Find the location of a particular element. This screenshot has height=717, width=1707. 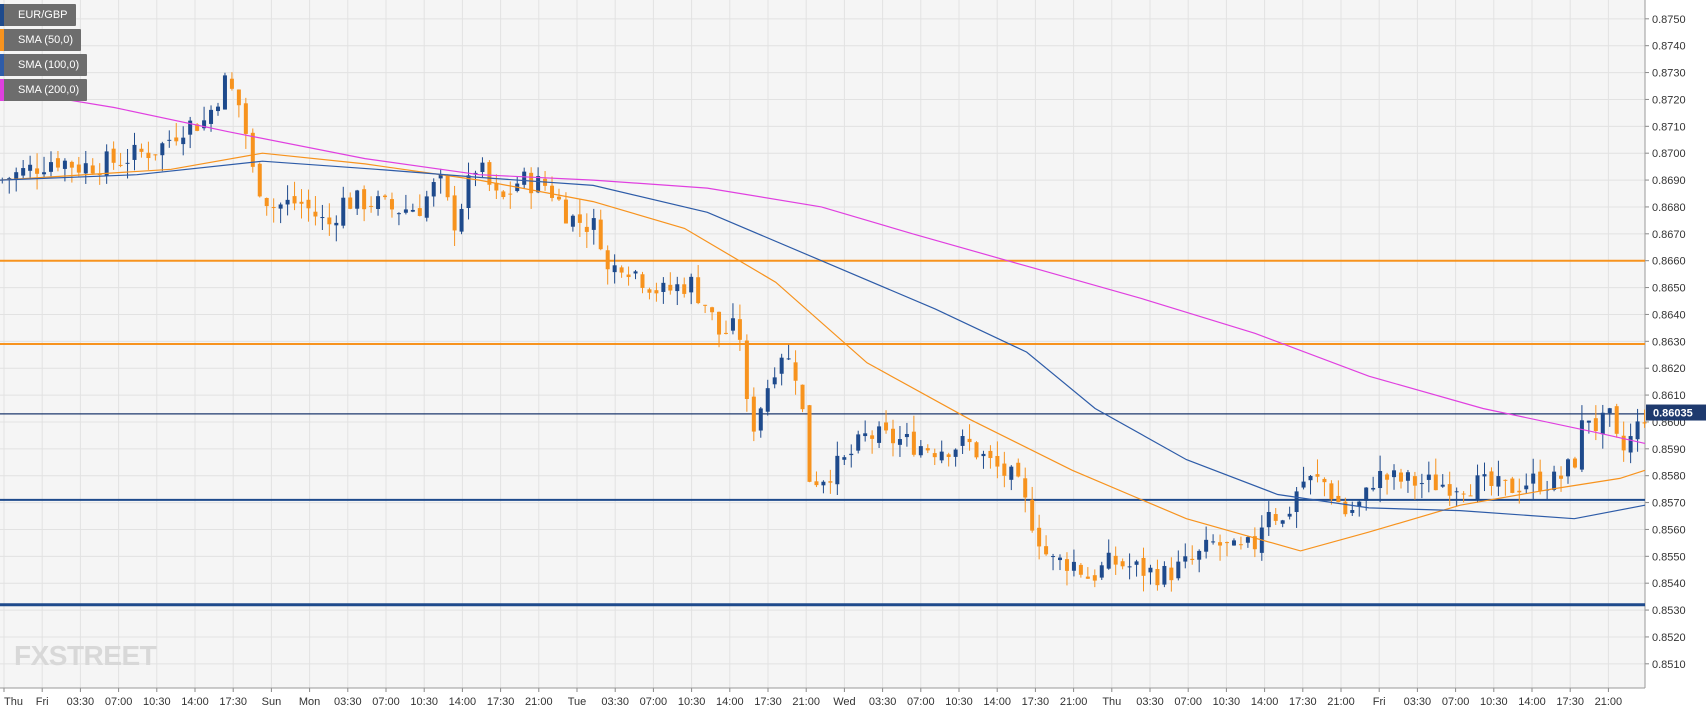

last-price-label: 0.86035 is located at coordinates (1673, 414).